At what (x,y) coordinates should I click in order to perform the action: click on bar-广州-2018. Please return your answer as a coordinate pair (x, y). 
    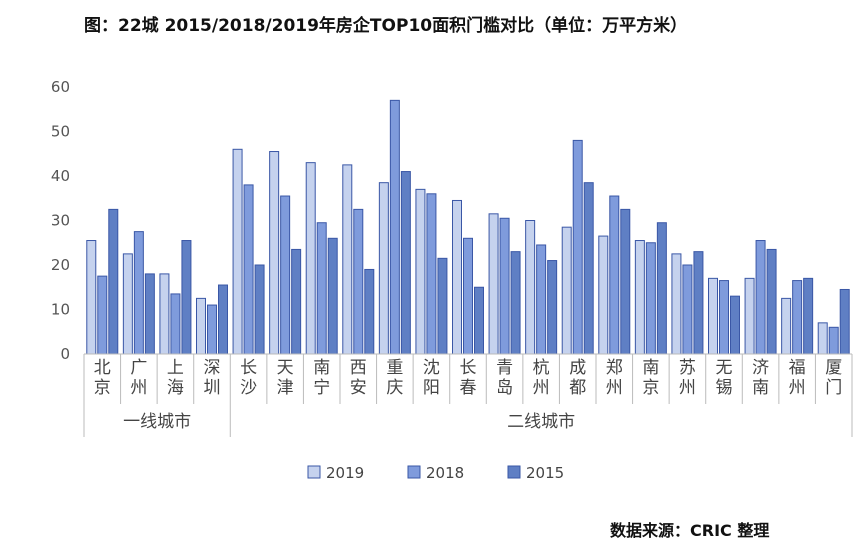
    Looking at the image, I should click on (138, 293).